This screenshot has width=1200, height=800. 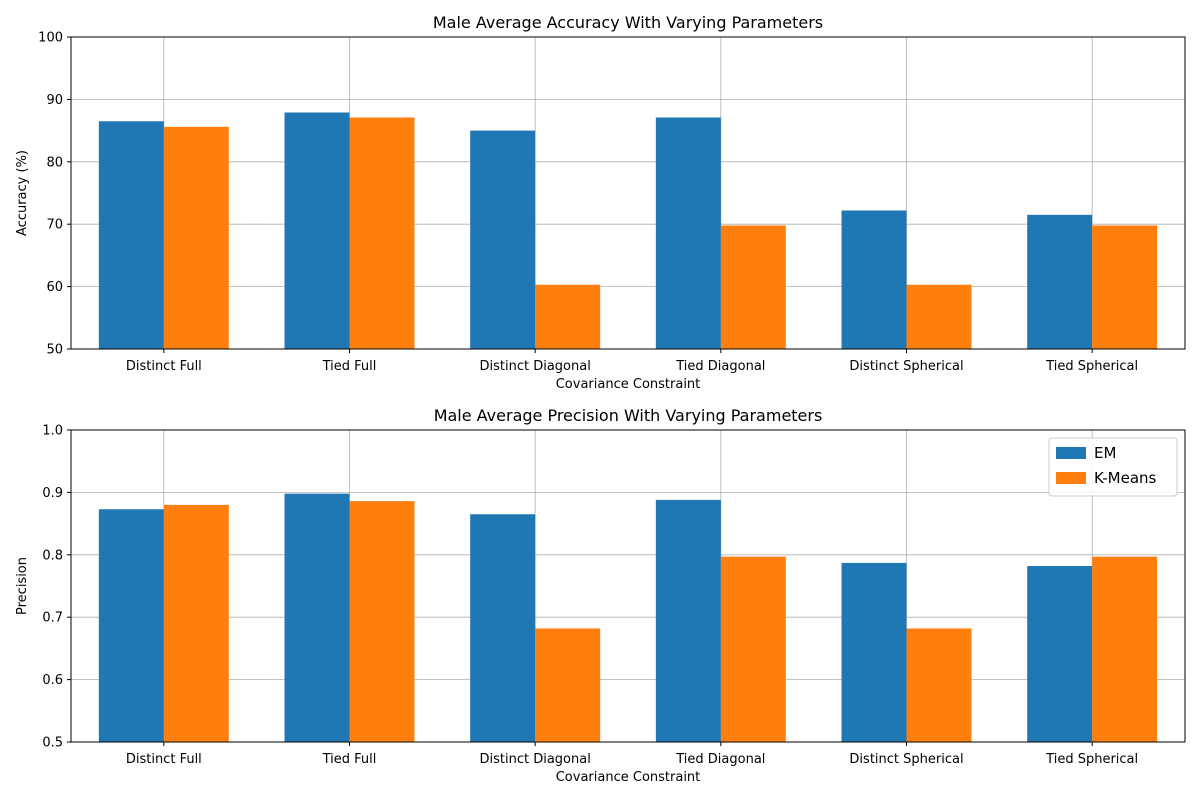 What do you see at coordinates (52, 743) in the screenshot?
I see `y-tick-label: 0.5` at bounding box center [52, 743].